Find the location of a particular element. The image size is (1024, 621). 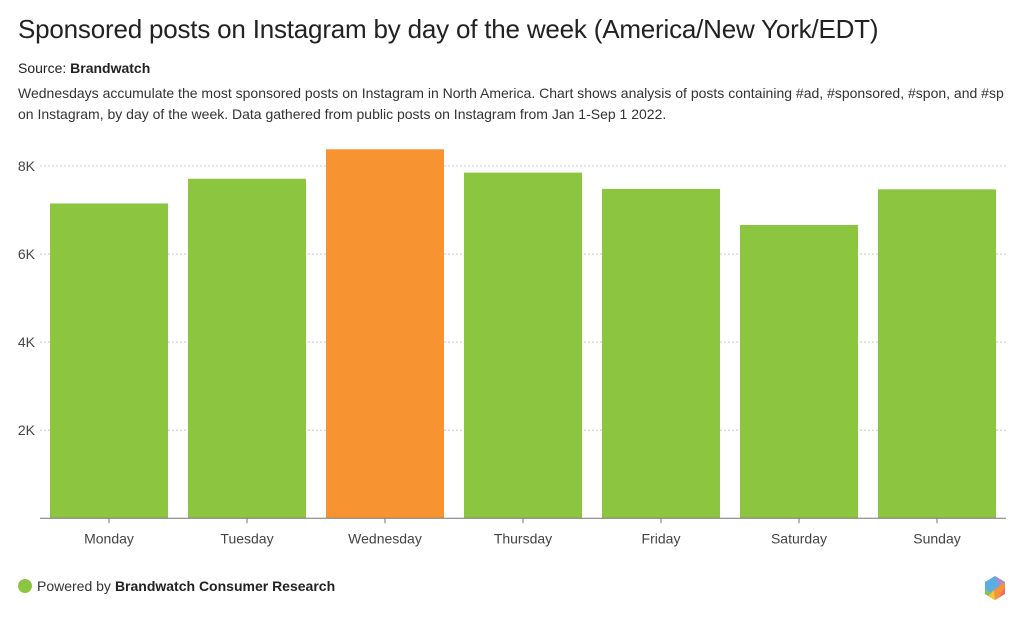

x-tick-label: Tuesday is located at coordinates (246, 538).